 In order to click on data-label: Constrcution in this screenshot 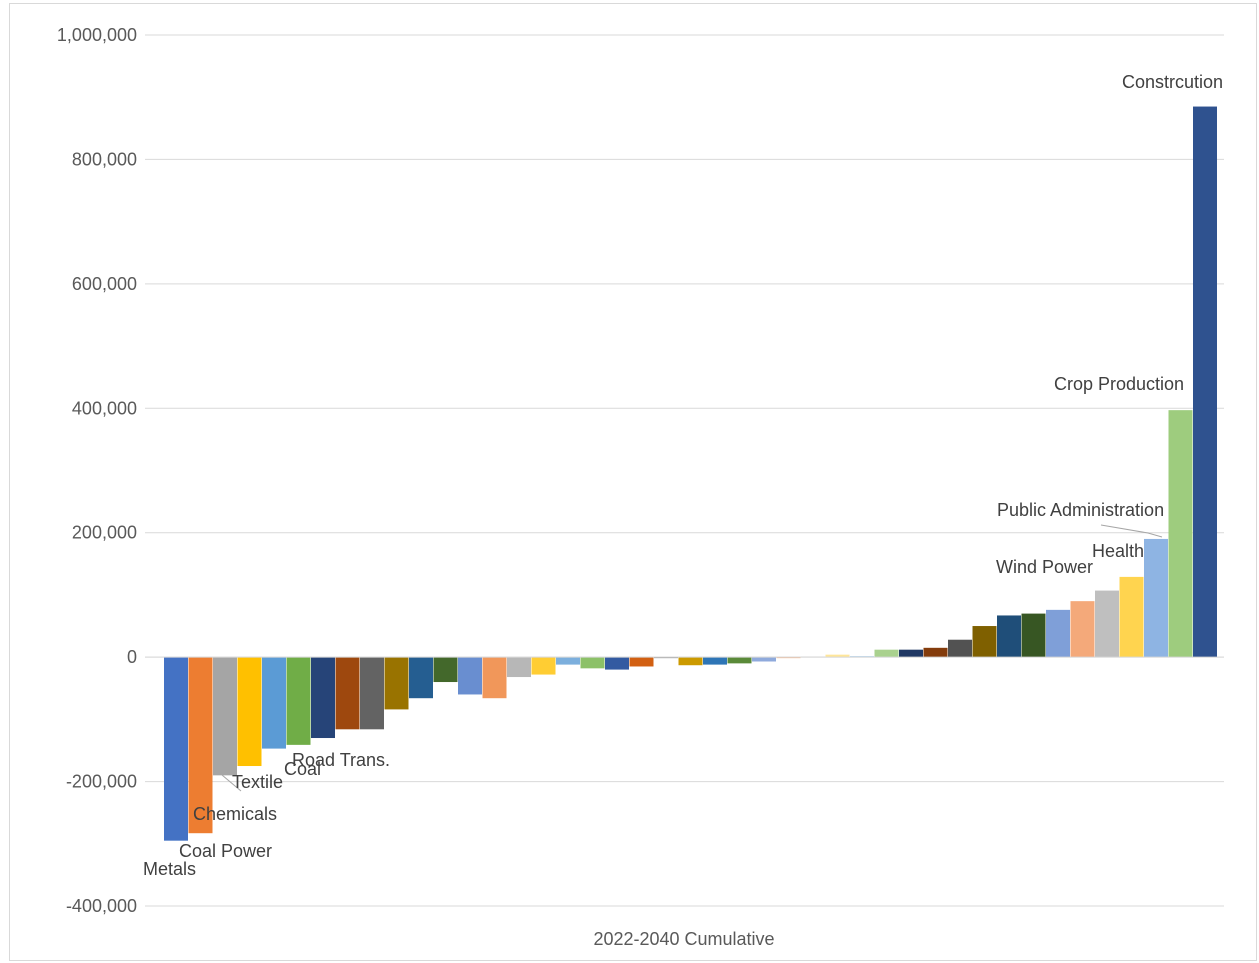, I will do `click(1172, 82)`.